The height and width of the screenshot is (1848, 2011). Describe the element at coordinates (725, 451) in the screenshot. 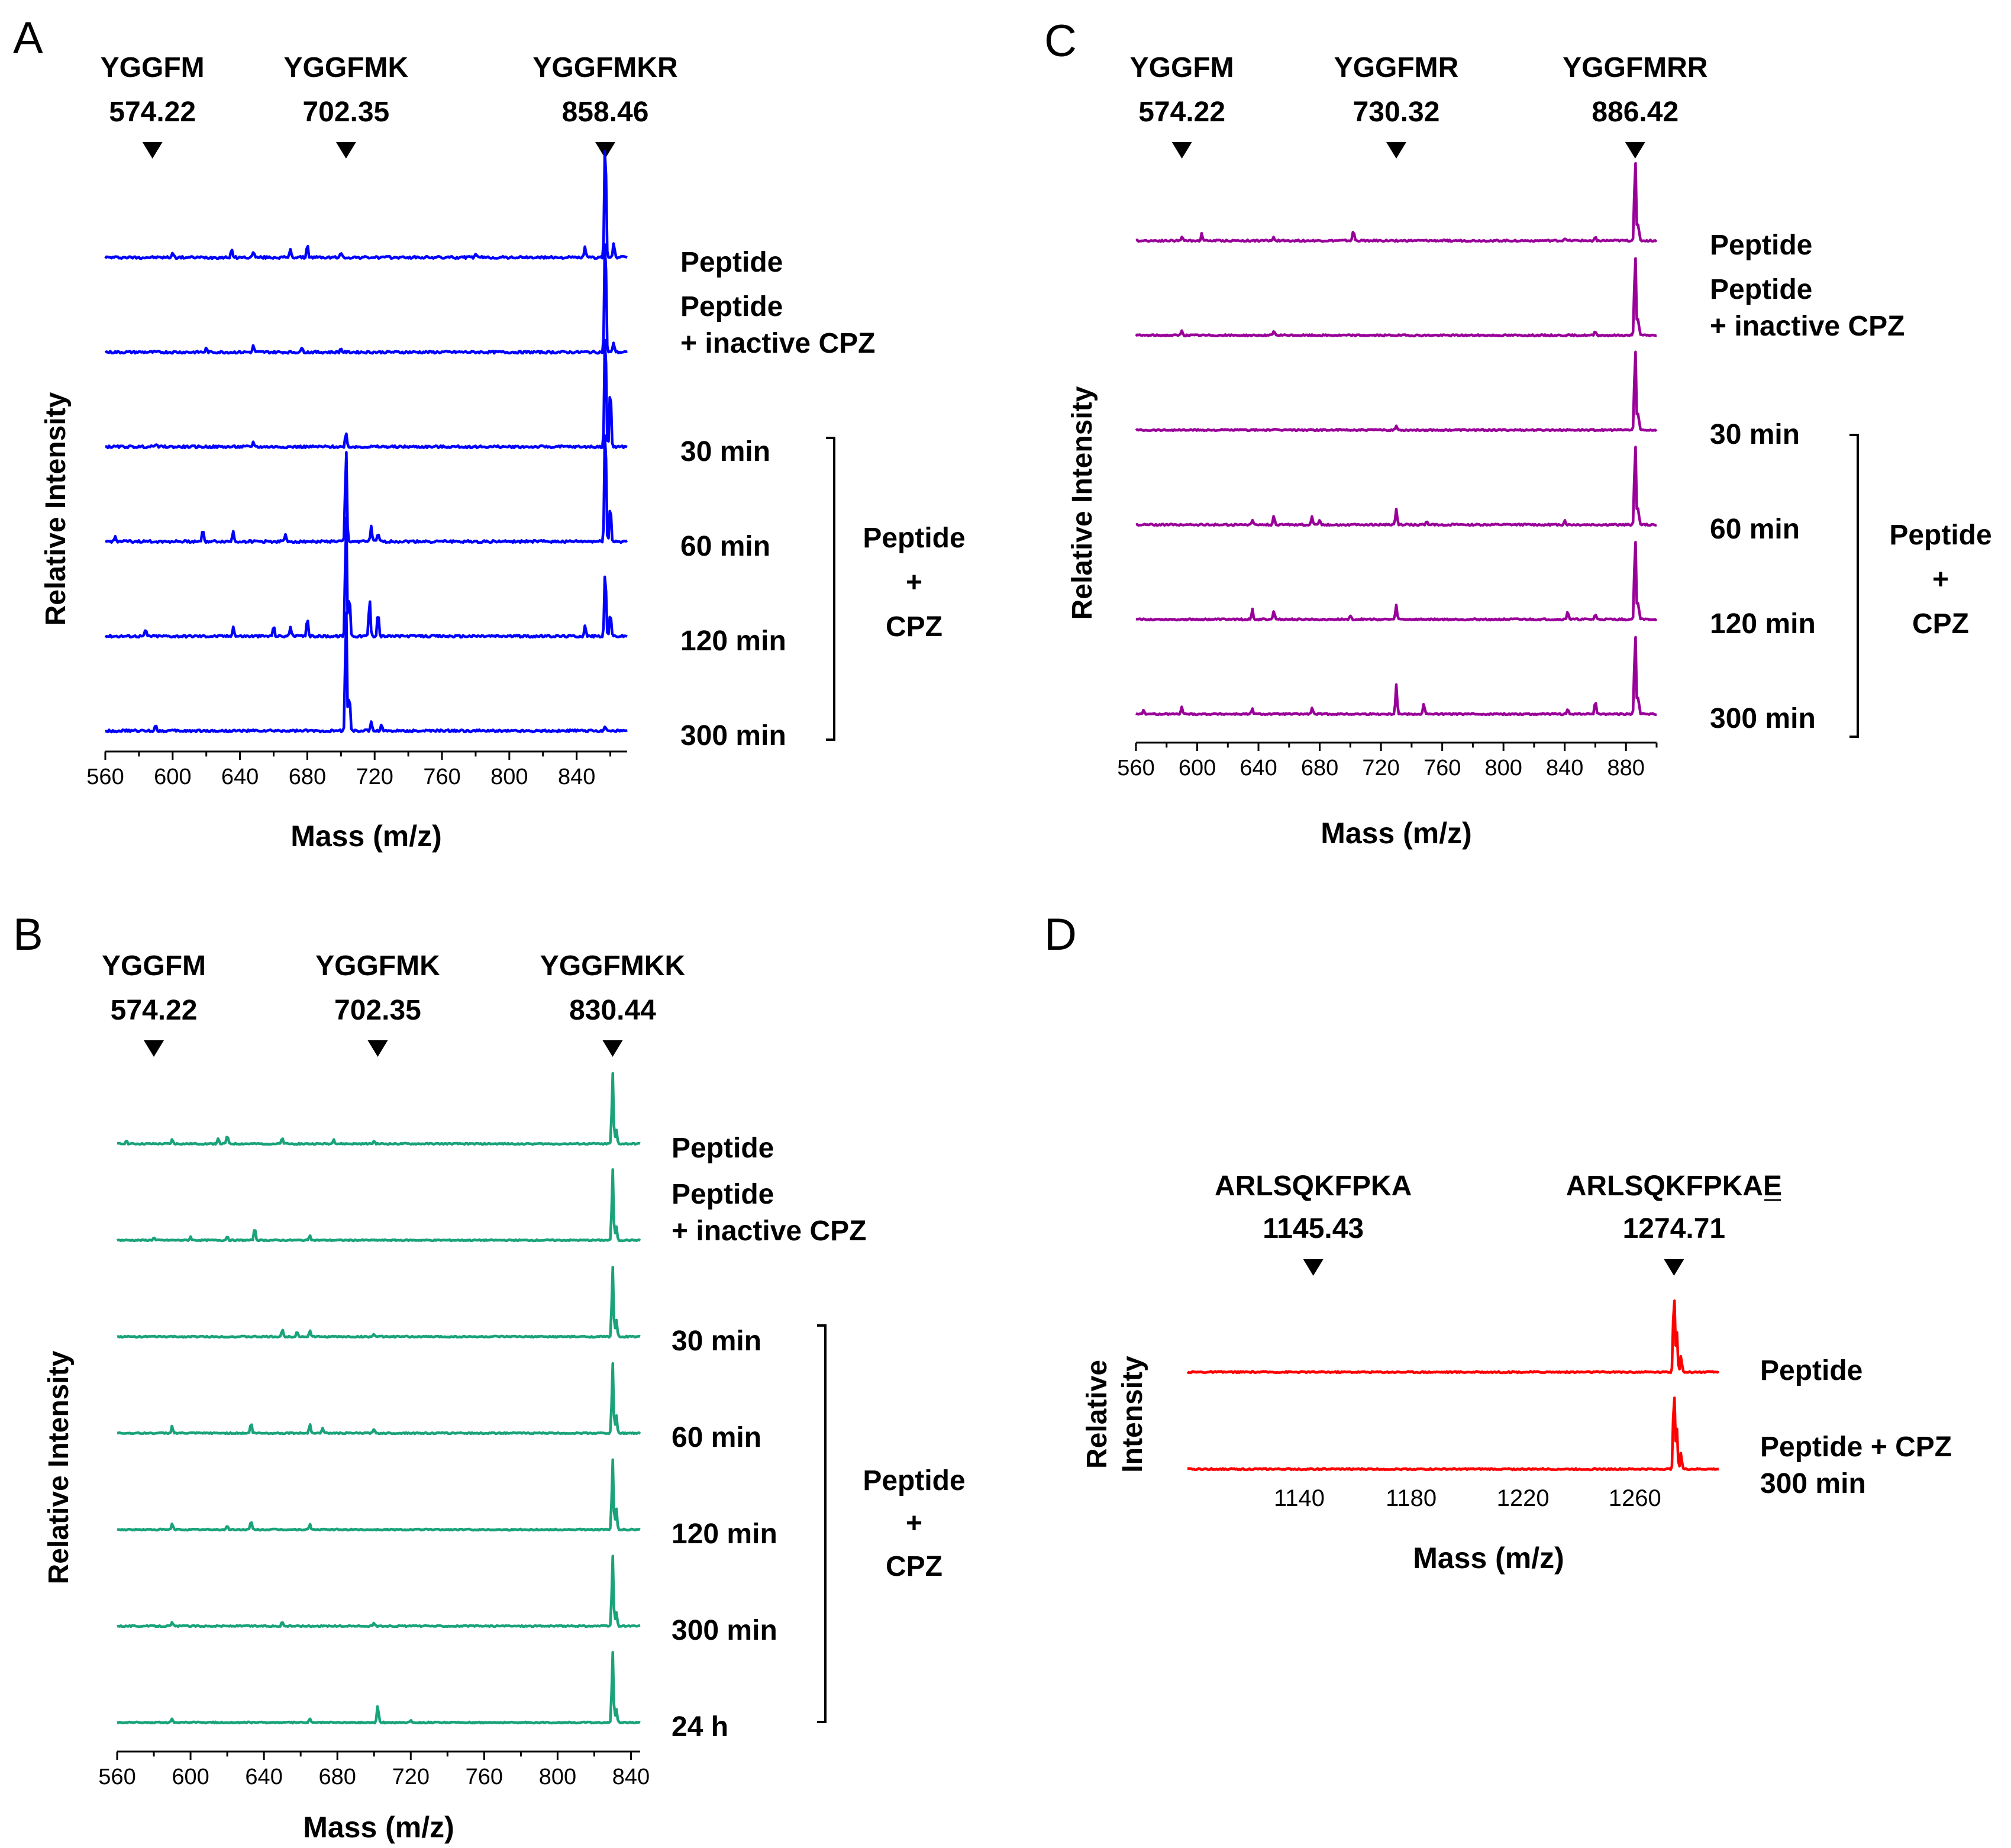

I see `series-label-a-2-0: 30 min` at that location.